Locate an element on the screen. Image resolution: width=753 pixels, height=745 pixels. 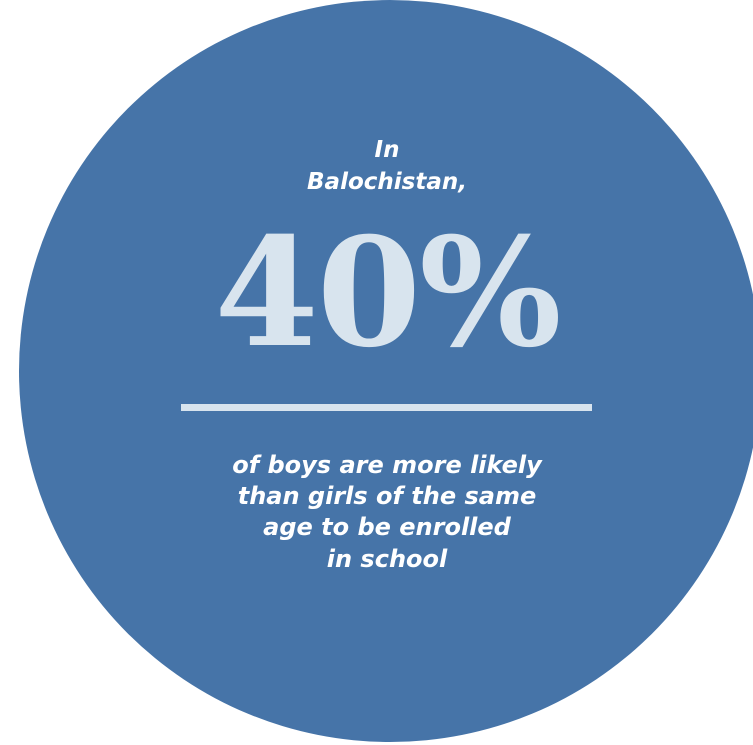
description-line: age to be enrolled is located at coordinates (387, 527).